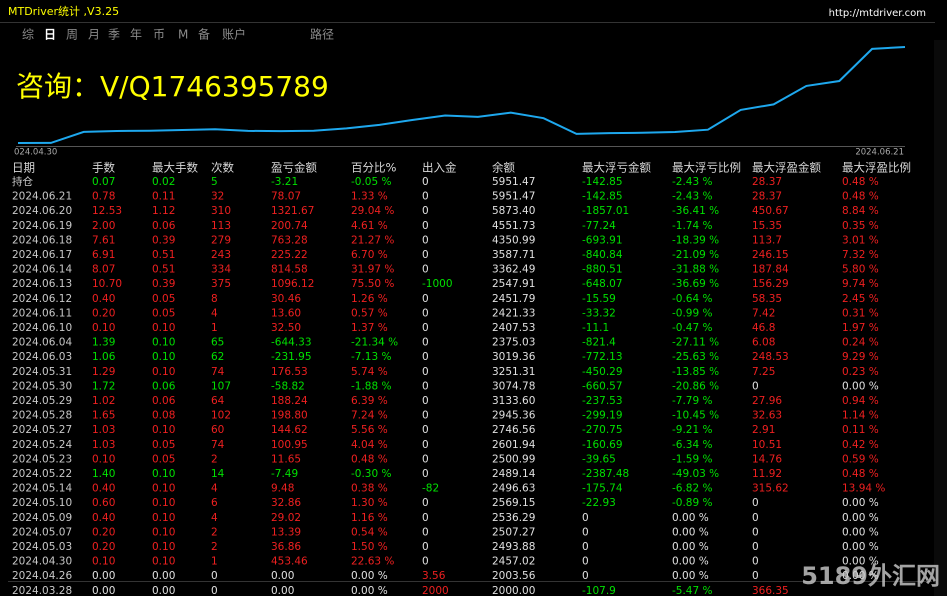 The width and height of the screenshot is (947, 596). I want to click on table-cell: 1.97 %, so click(860, 328).